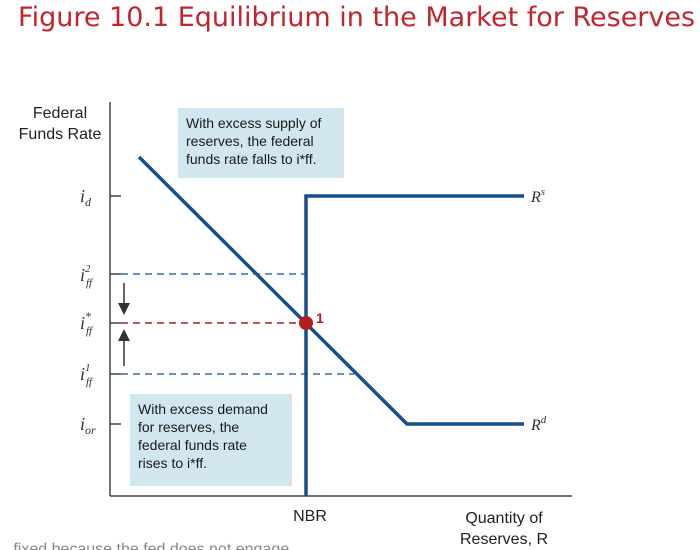  Describe the element at coordinates (310, 516) in the screenshot. I see `x-tick-nbr: NBR` at that location.